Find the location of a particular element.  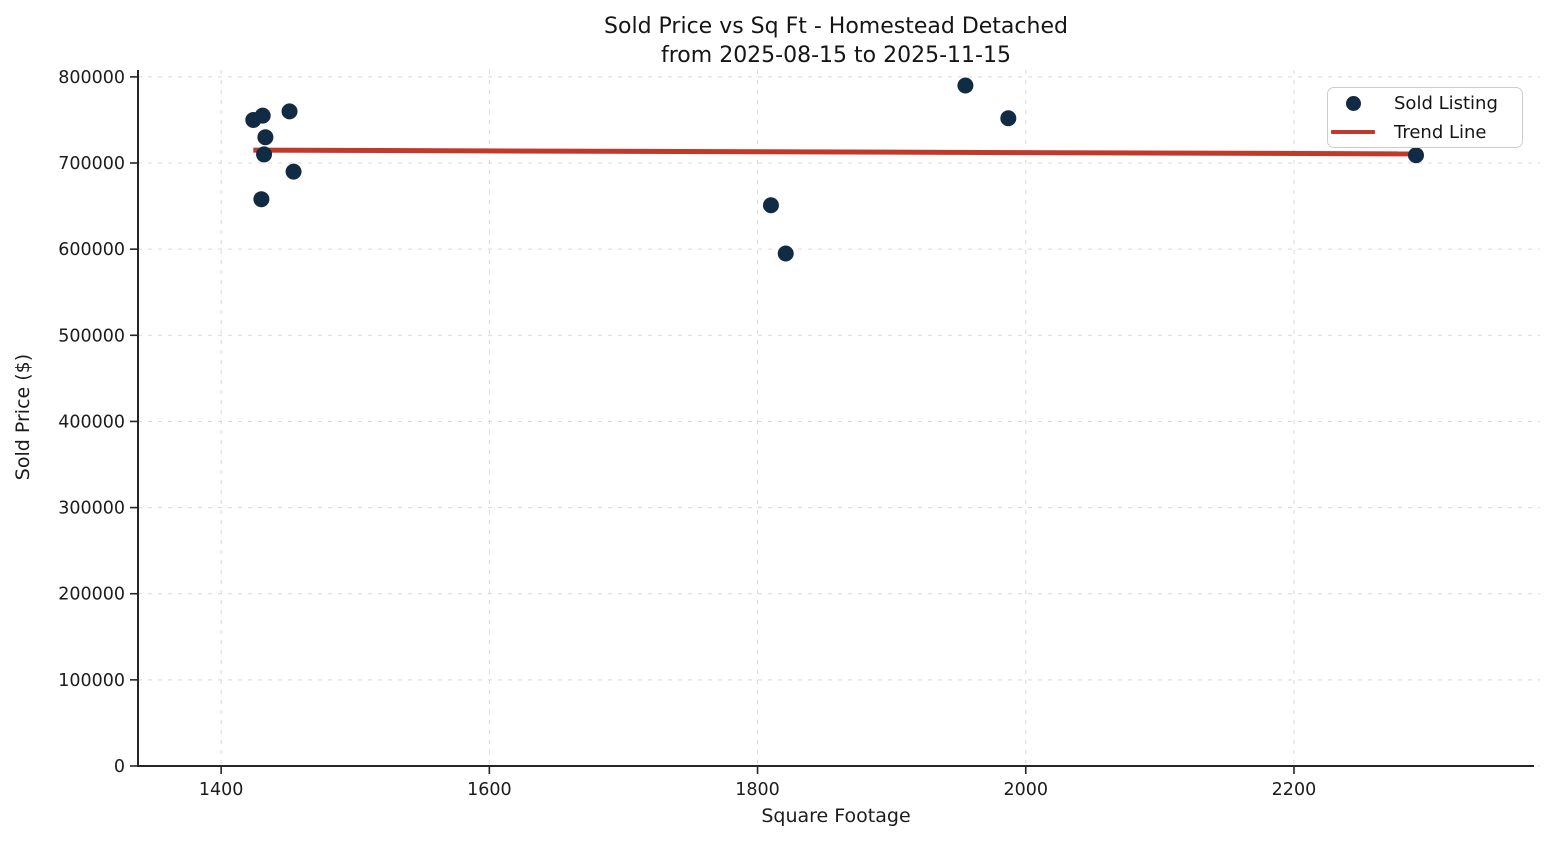

y-tick-label: 500000 is located at coordinates (91, 336).